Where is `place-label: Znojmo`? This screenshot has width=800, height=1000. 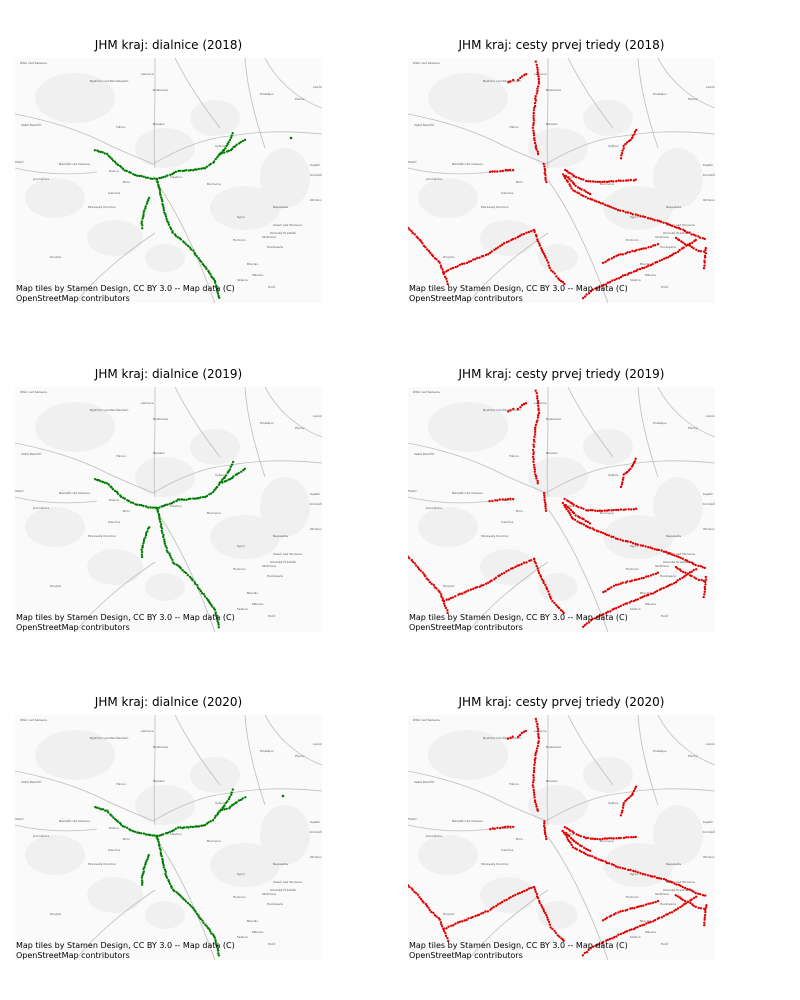
place-label: Znojmo is located at coordinates (449, 586).